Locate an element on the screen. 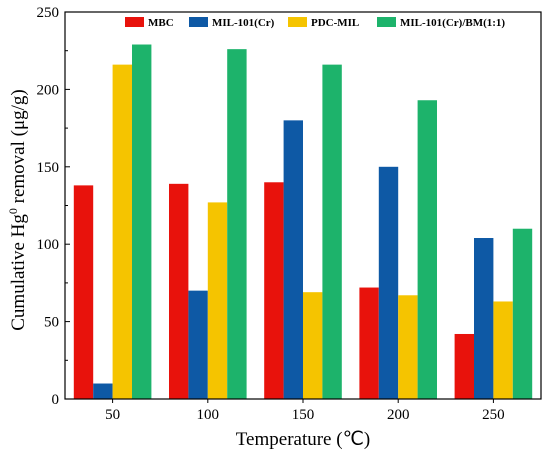 This screenshot has height=451, width=550. y-axis-title: Cumulative Hg0 removal (μg/g) is located at coordinates (17, 210).